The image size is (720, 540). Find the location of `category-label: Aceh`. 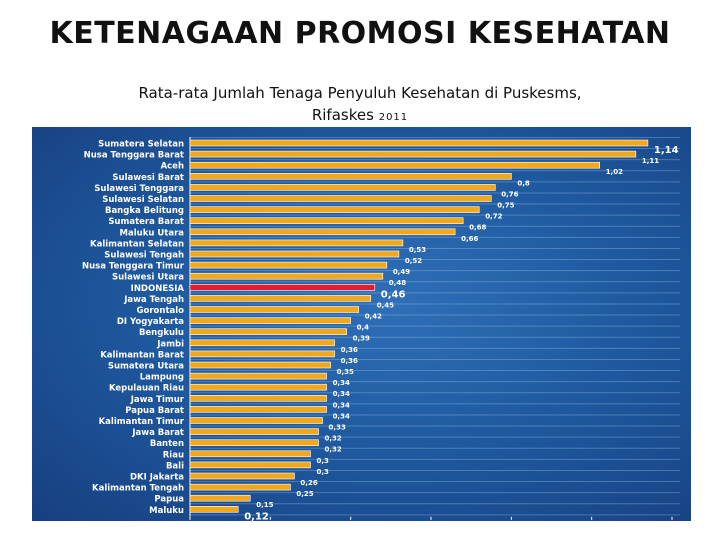

category-label: Aceh is located at coordinates (172, 167).